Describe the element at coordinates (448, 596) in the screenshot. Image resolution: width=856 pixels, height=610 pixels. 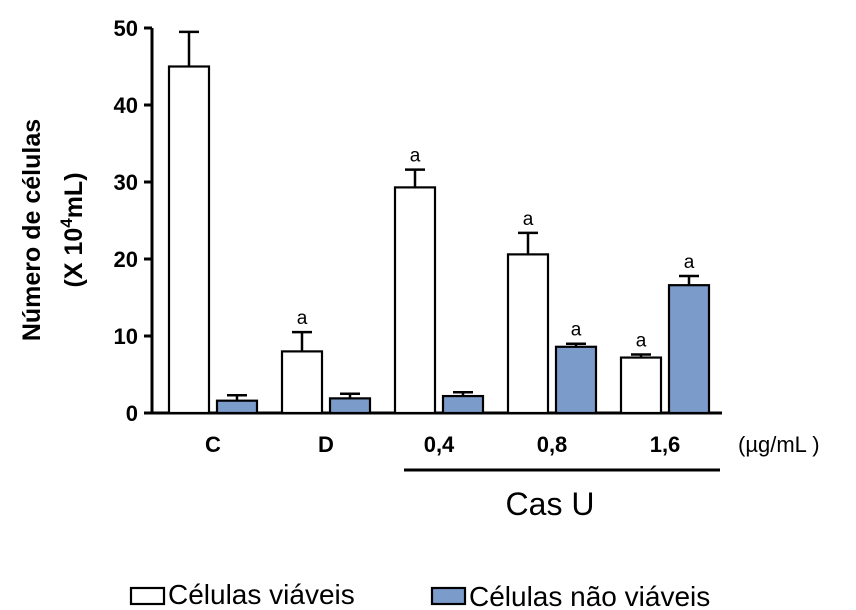
I see `legend-swatch-nonviable` at that location.